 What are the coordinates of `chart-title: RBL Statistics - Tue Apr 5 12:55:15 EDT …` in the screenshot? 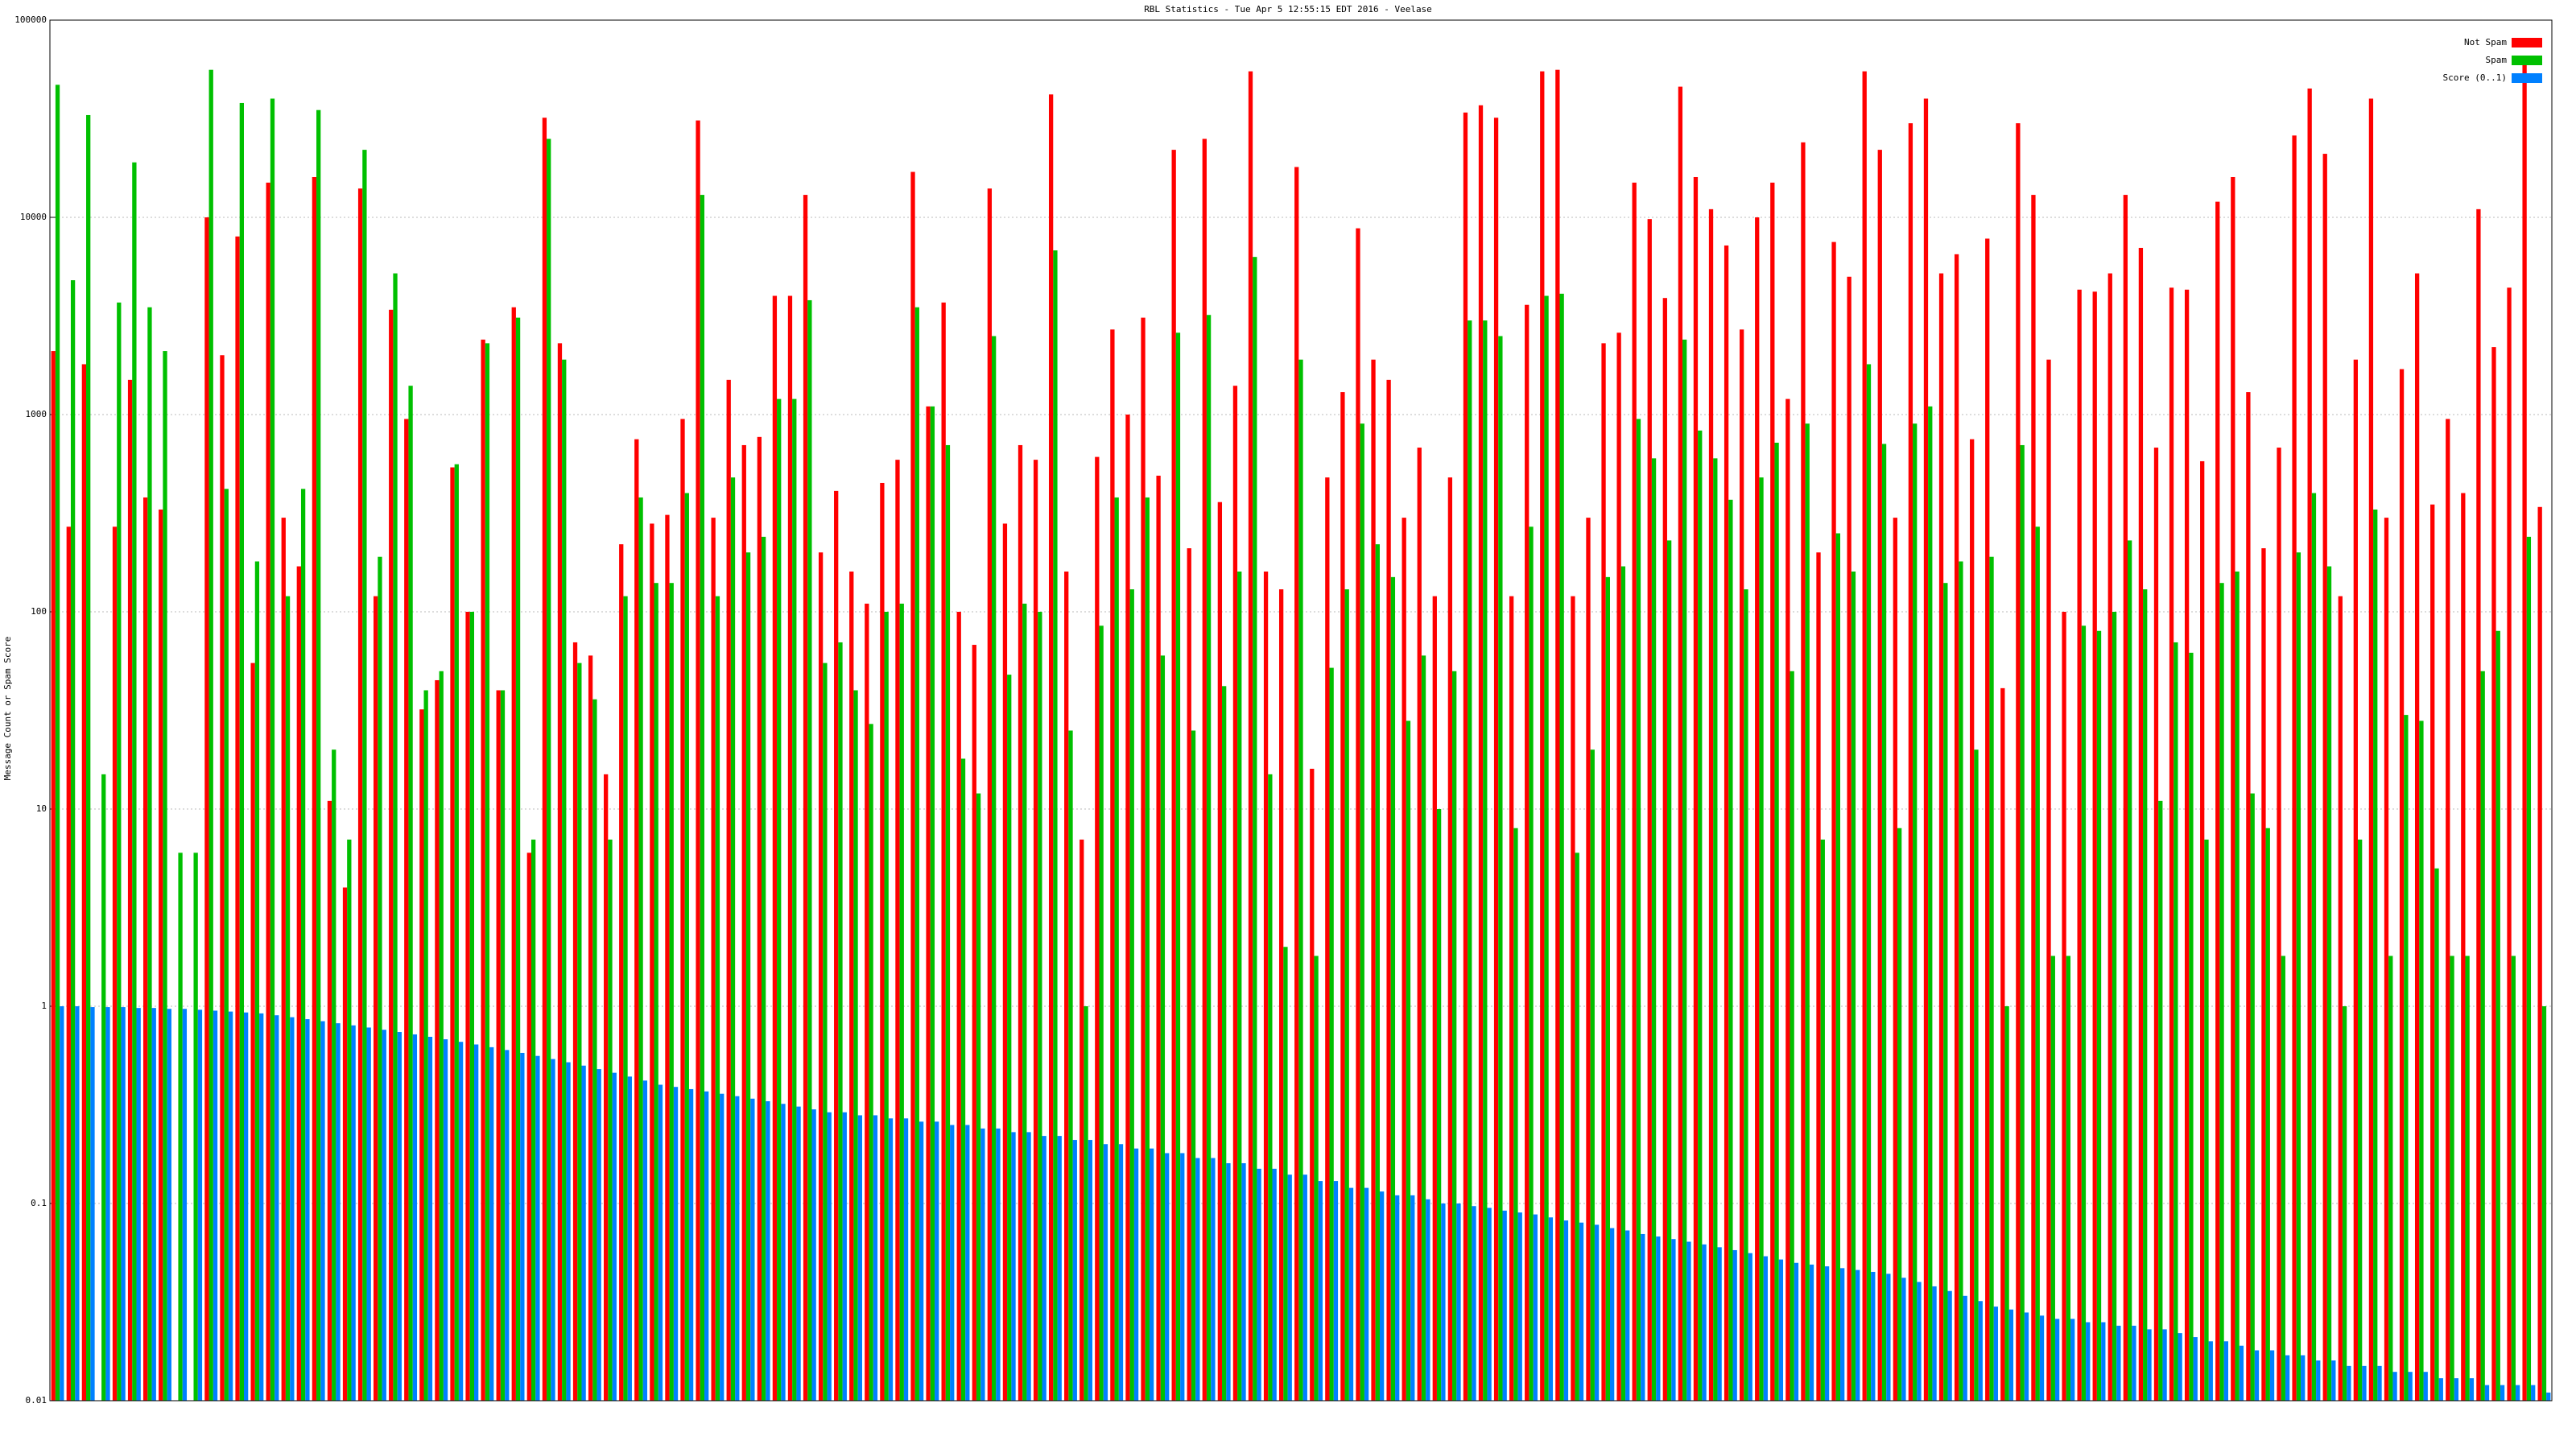 It's located at (1288, 9).